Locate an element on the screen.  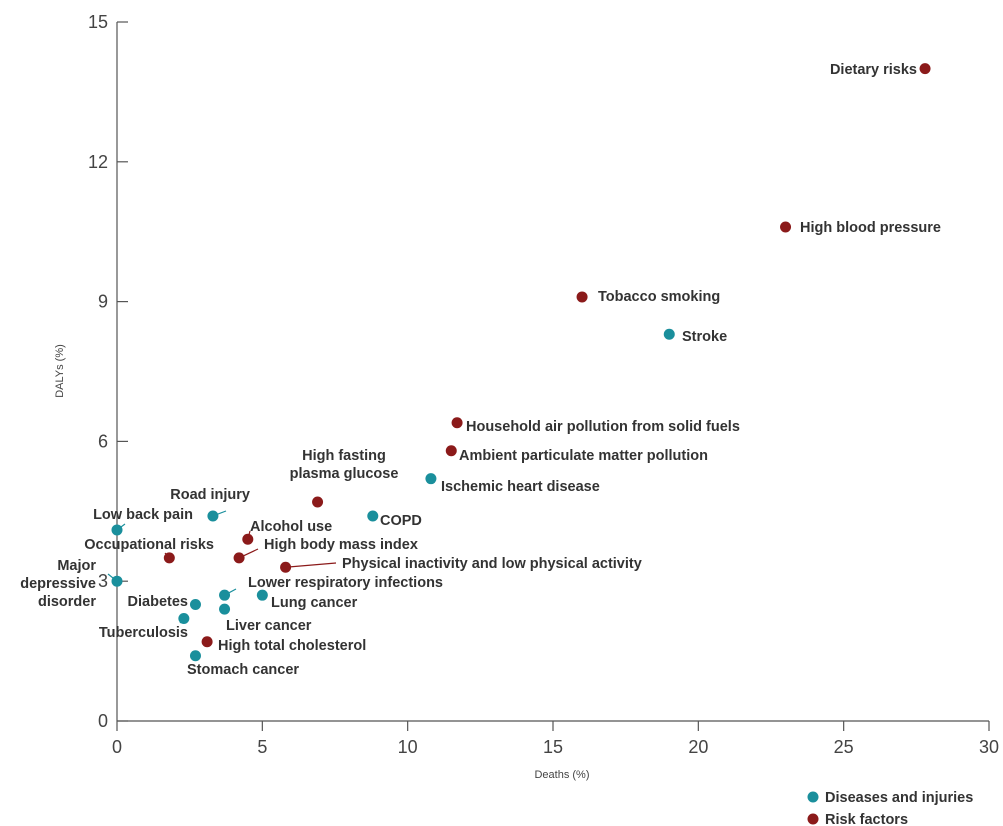
point-label: Dietary risks is located at coordinates (873, 70).